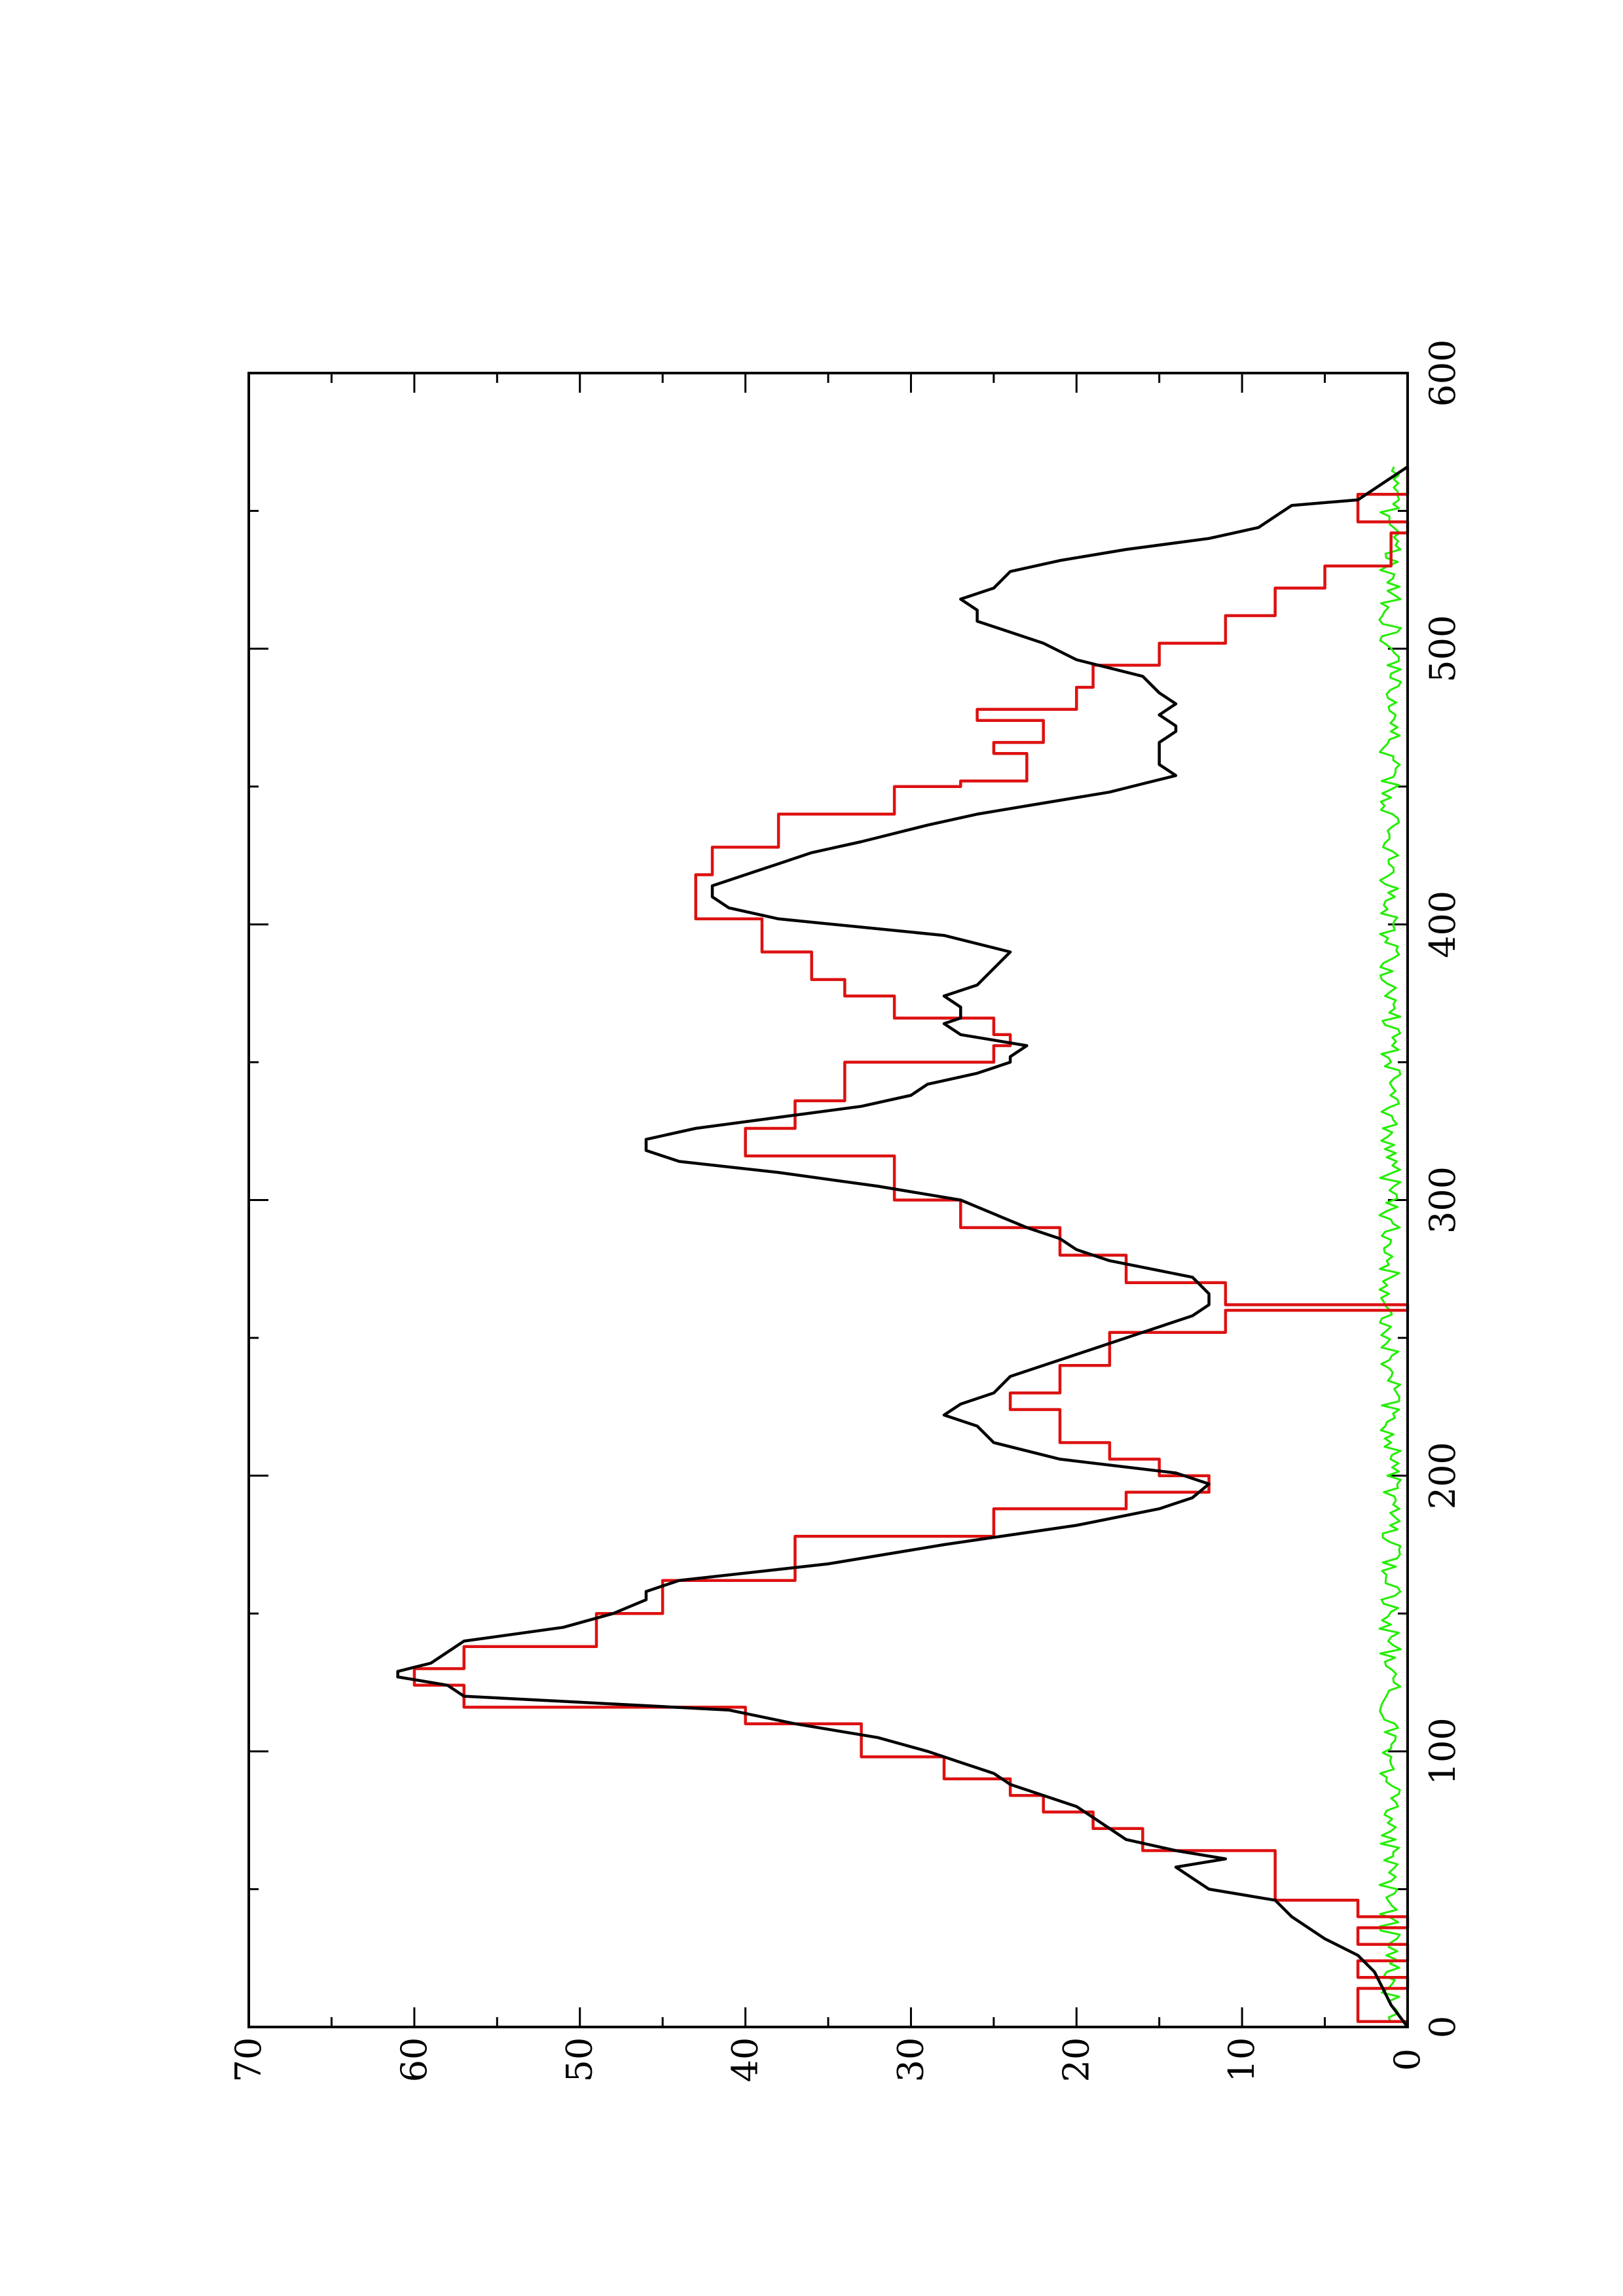  I want to click on y-tick-label: 60, so click(414, 2060).